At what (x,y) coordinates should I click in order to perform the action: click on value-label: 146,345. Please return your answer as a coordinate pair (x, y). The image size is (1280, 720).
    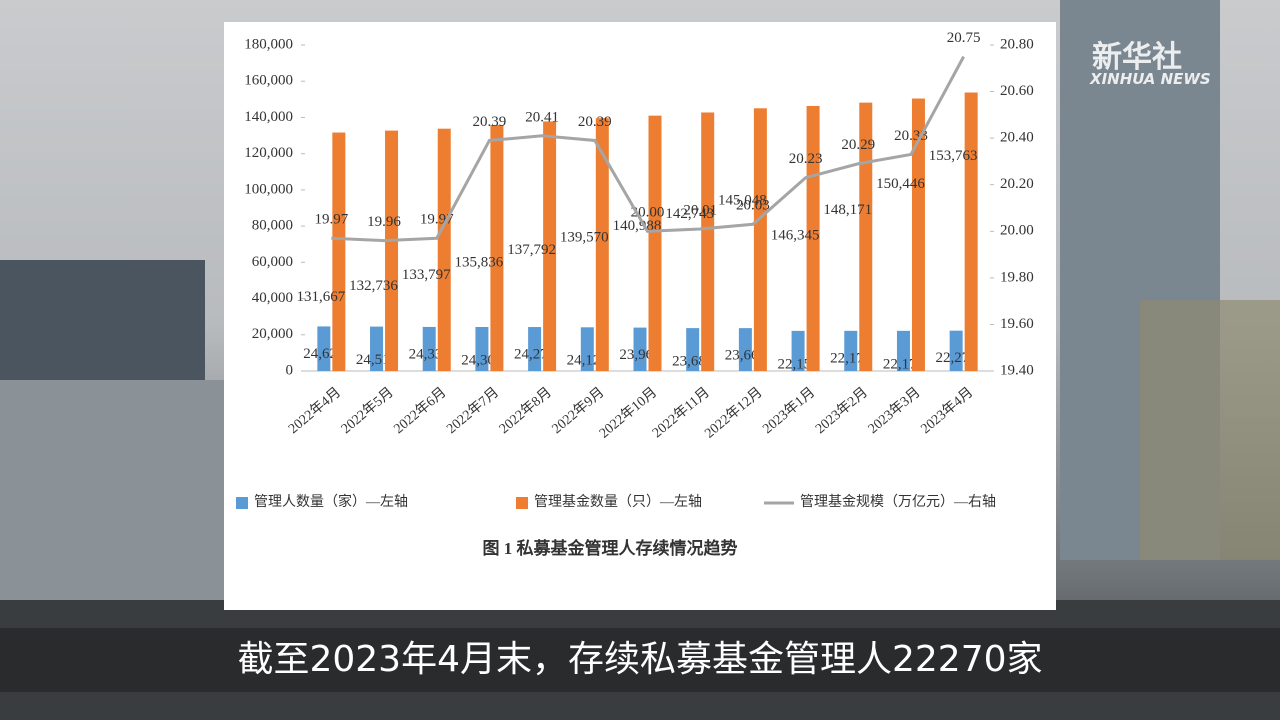
    Looking at the image, I should click on (795, 235).